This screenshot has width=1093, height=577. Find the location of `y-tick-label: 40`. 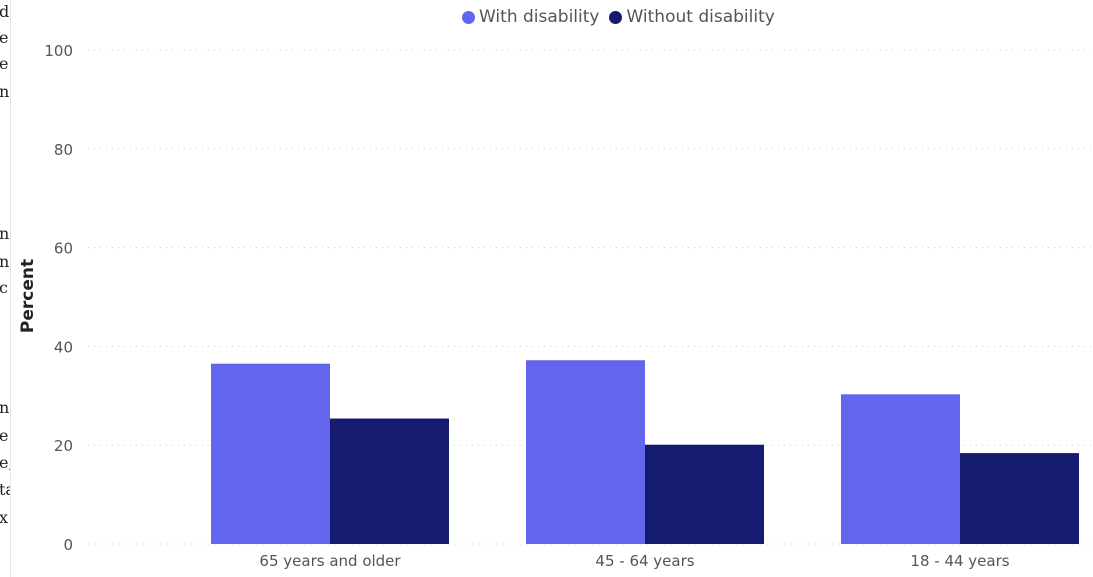

y-tick-label: 40 is located at coordinates (63, 347).